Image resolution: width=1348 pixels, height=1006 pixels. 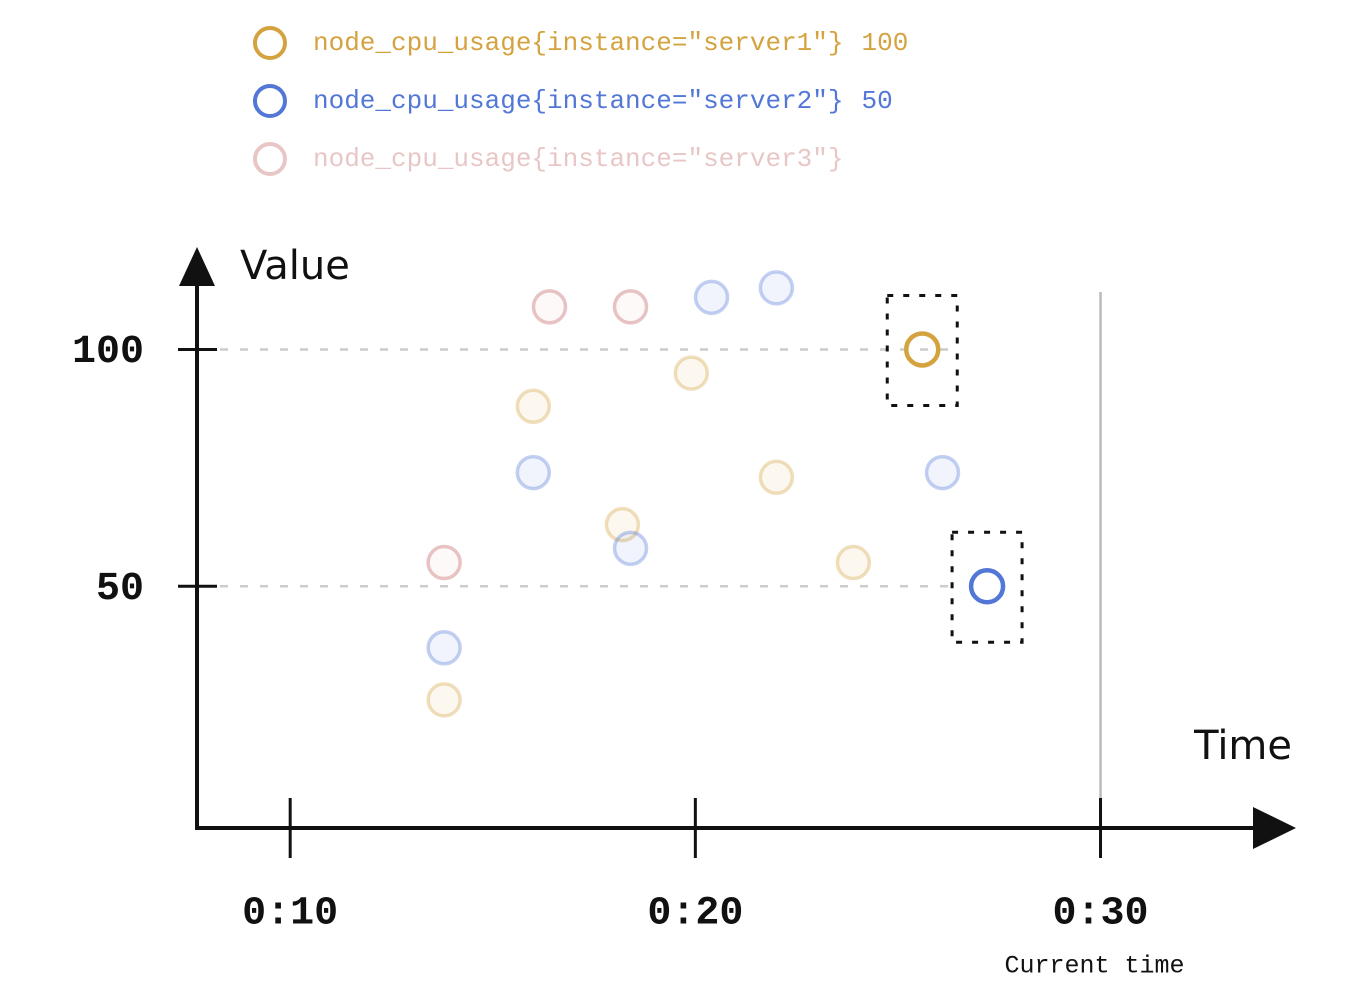 I want to click on legend-label: node_cpu_usage{instance="server2"}, so click(x=578, y=101).